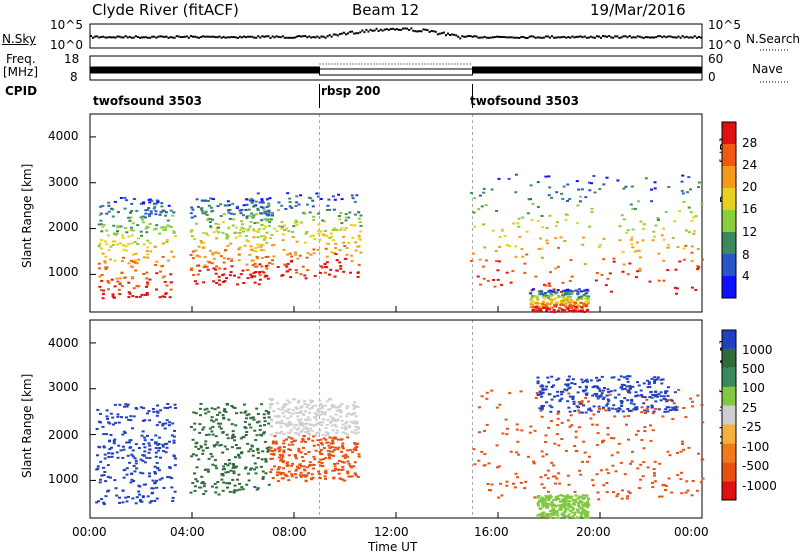 Image resolution: width=800 pixels, height=554 pixels. I want to click on power-cb-tick: 20, so click(750, 187).